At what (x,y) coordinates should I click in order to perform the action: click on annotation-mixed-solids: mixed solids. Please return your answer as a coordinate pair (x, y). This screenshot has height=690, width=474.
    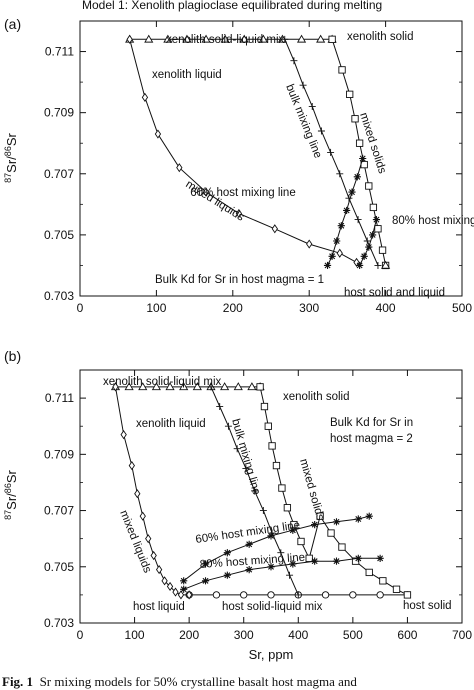
    Looking at the image, I should click on (311, 490).